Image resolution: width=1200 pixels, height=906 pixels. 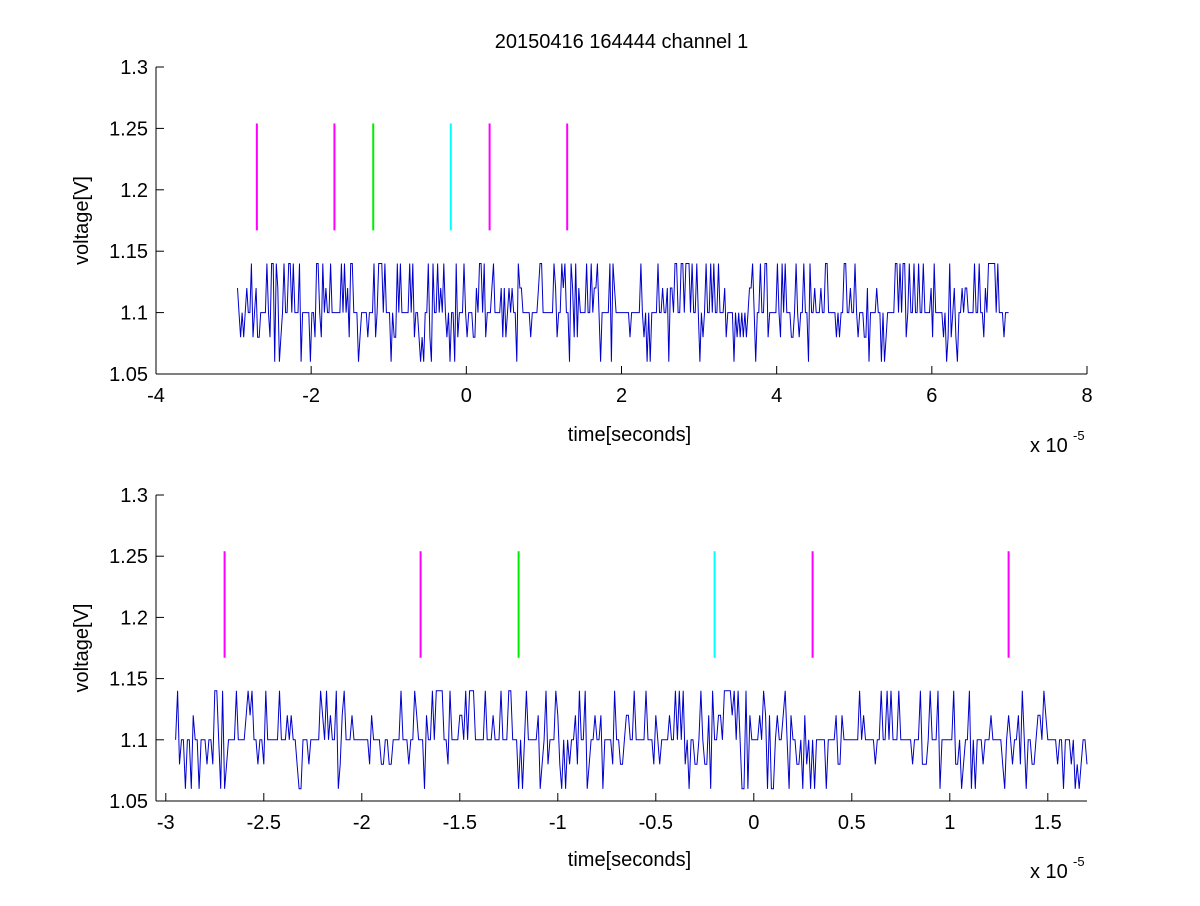 What do you see at coordinates (1086, 396) in the screenshot?
I see `x-tick-label: 8` at bounding box center [1086, 396].